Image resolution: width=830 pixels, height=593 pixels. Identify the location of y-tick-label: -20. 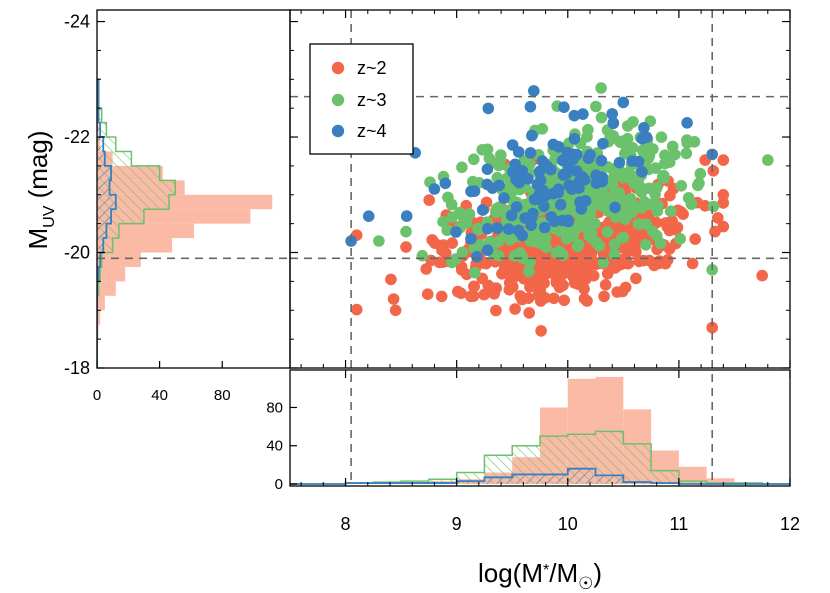
(77, 253).